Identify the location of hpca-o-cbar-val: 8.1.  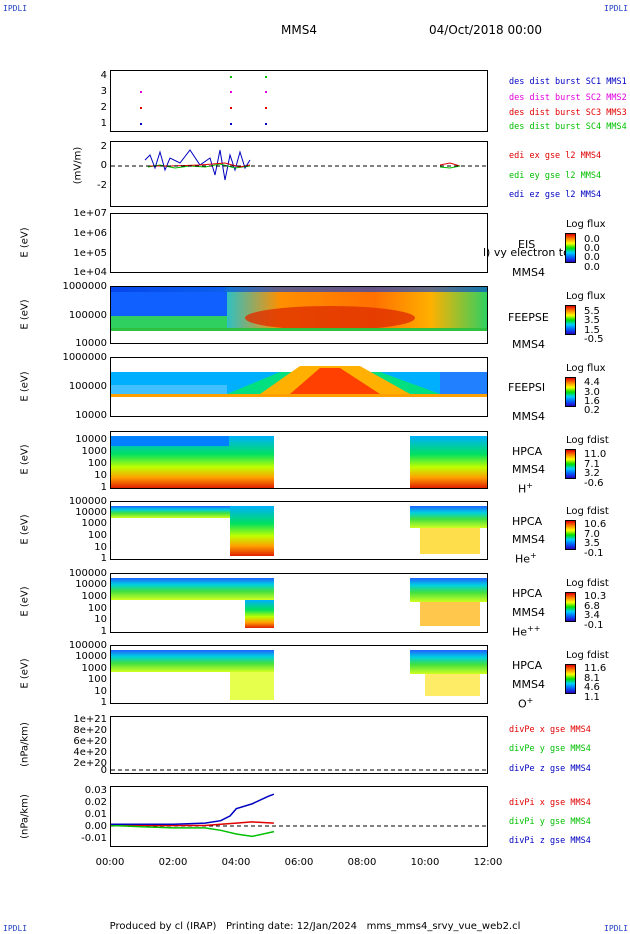
(592, 678).